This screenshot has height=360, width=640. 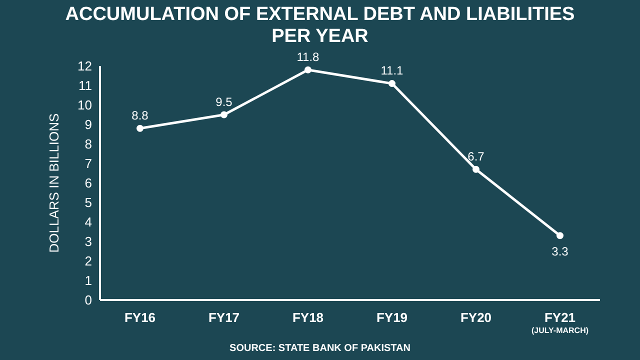 What do you see at coordinates (140, 317) in the screenshot?
I see `x-tick-label: FY16` at bounding box center [140, 317].